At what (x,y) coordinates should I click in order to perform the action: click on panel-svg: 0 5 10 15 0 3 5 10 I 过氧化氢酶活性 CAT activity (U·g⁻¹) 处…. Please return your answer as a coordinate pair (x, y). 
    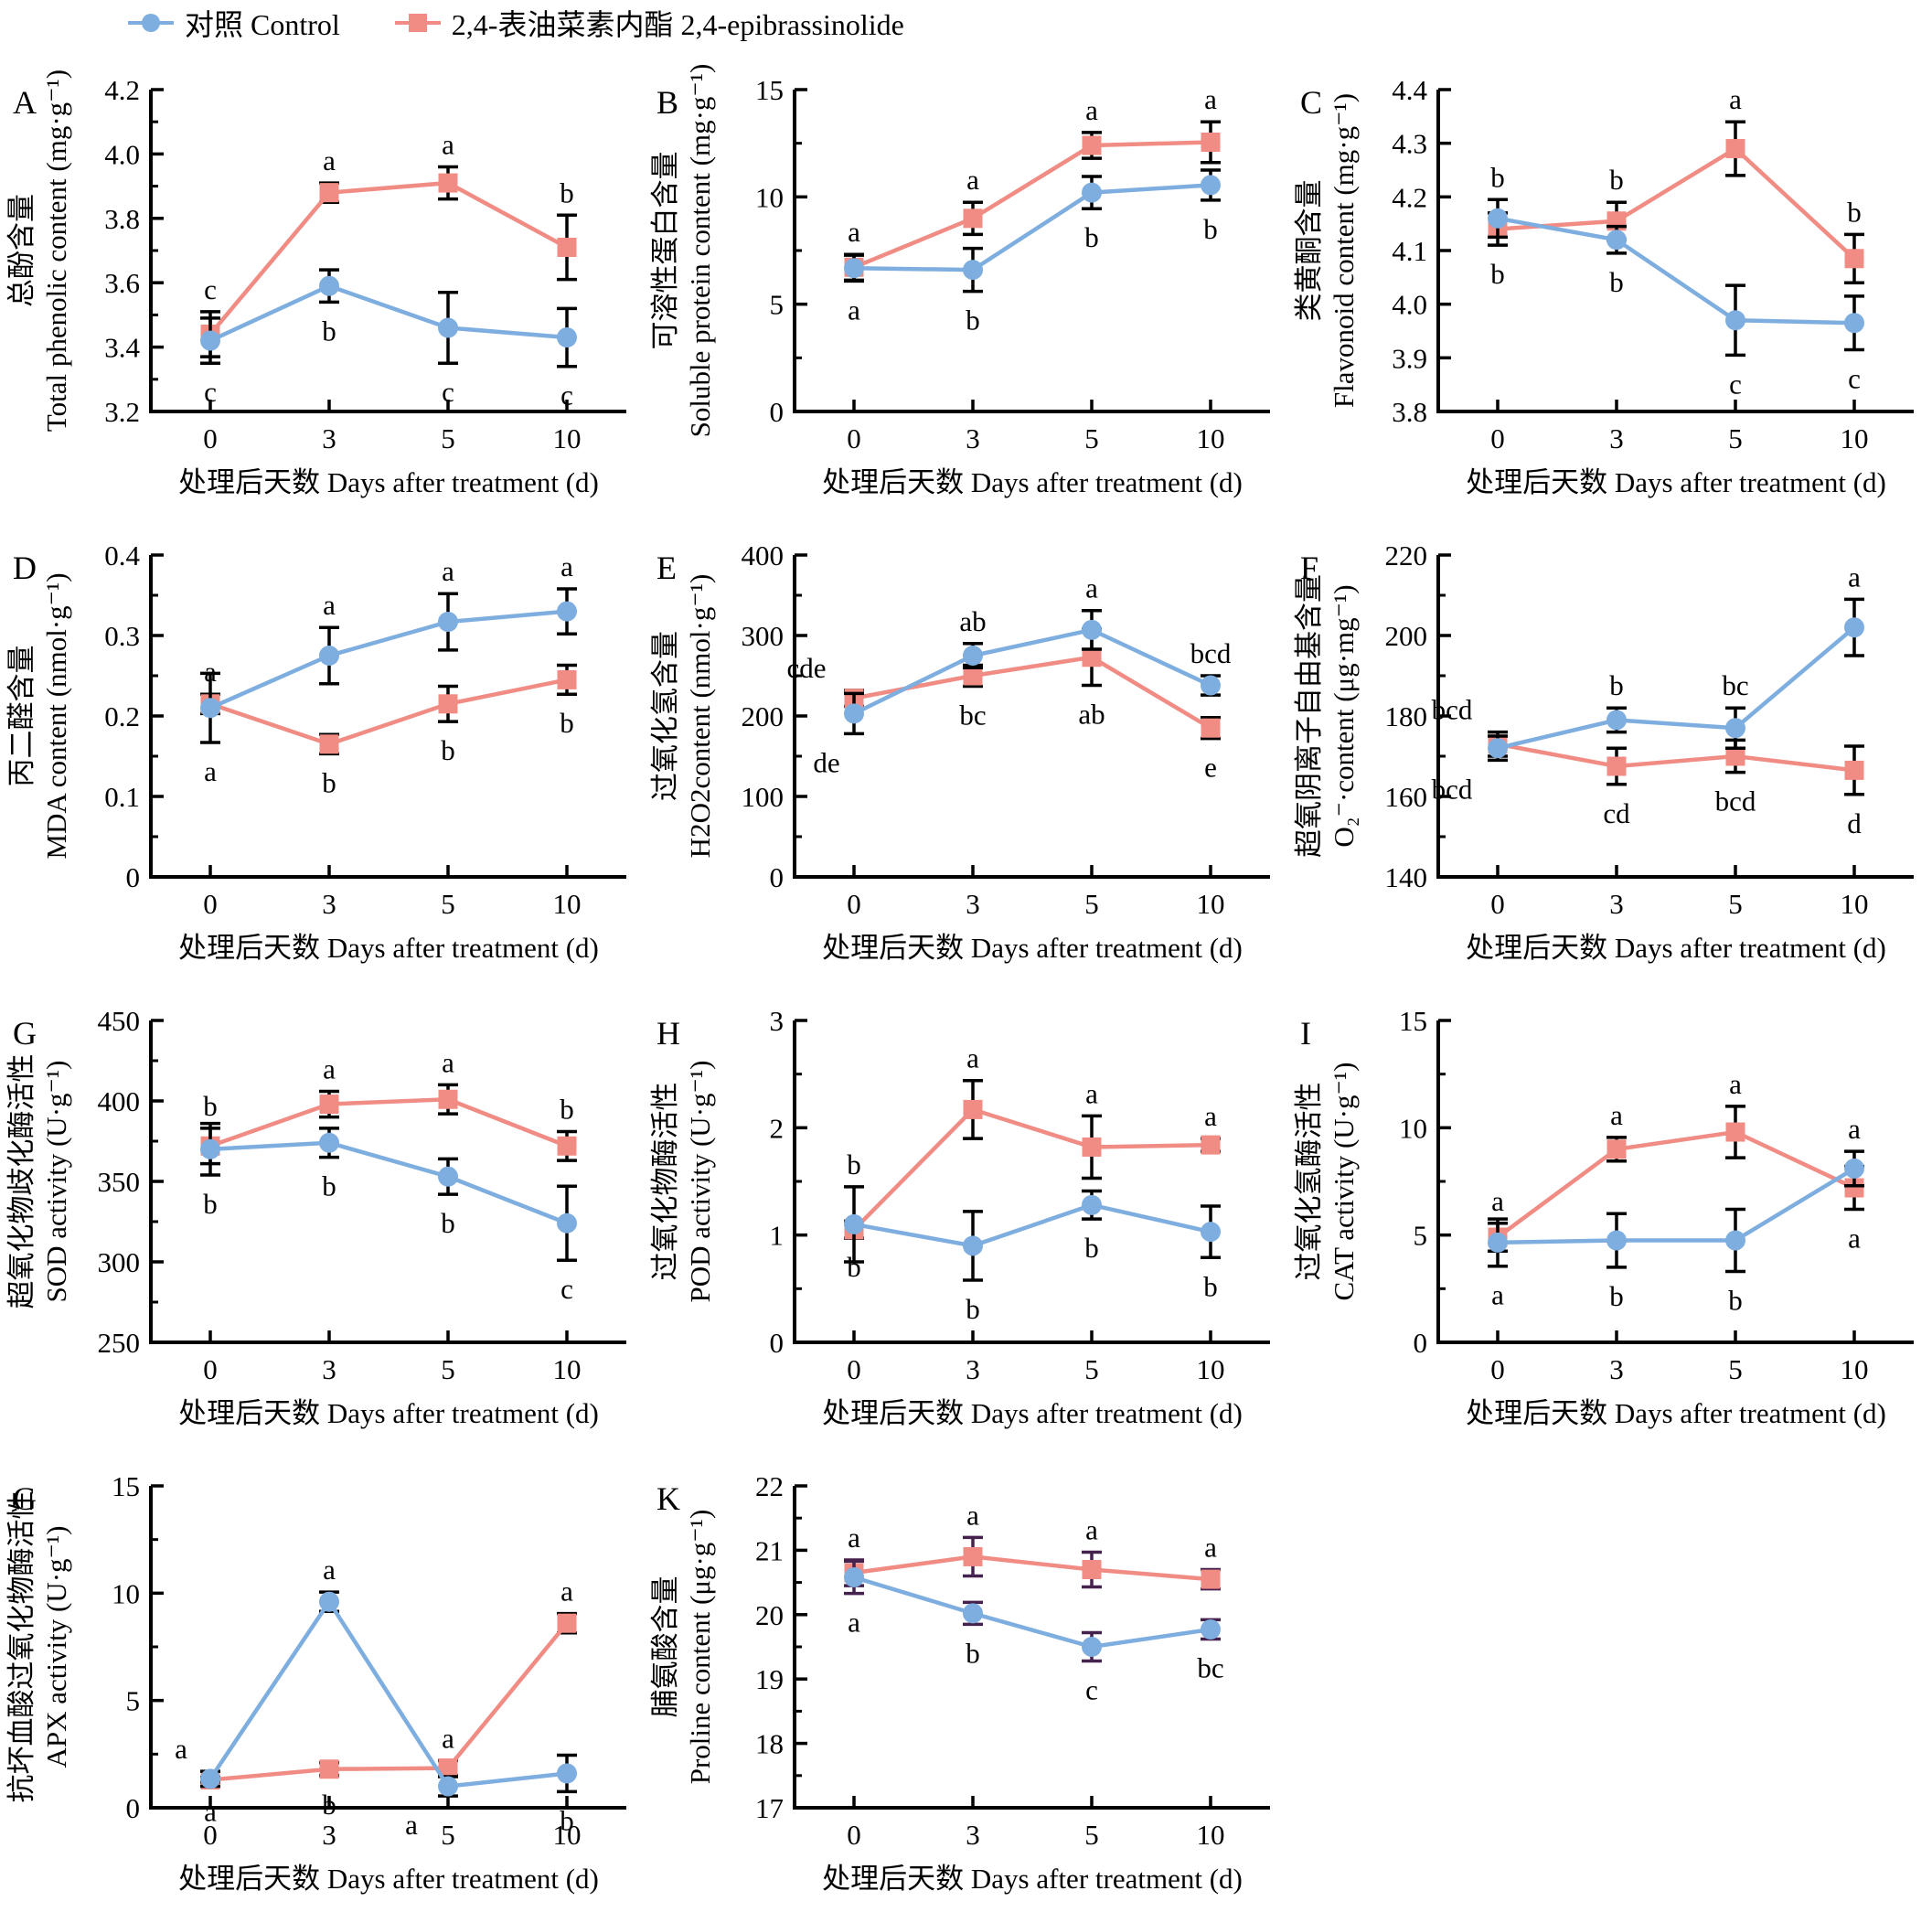
    Looking at the image, I should click on (1603, 1217).